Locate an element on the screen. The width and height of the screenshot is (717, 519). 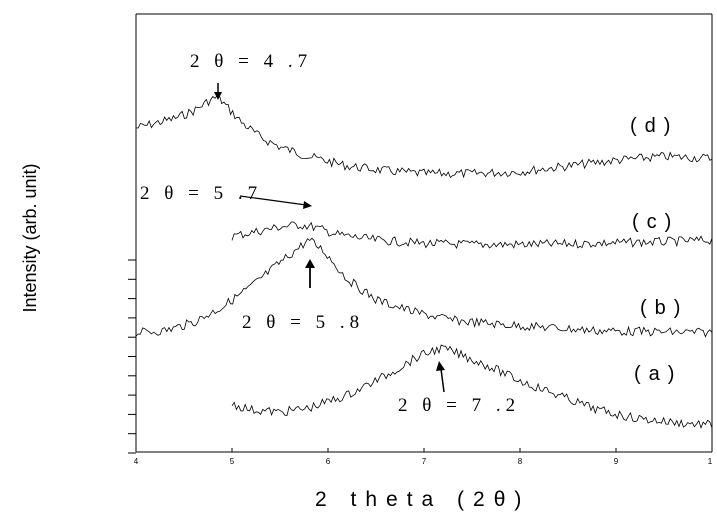
x-tick-label: 6 is located at coordinates (328, 461).